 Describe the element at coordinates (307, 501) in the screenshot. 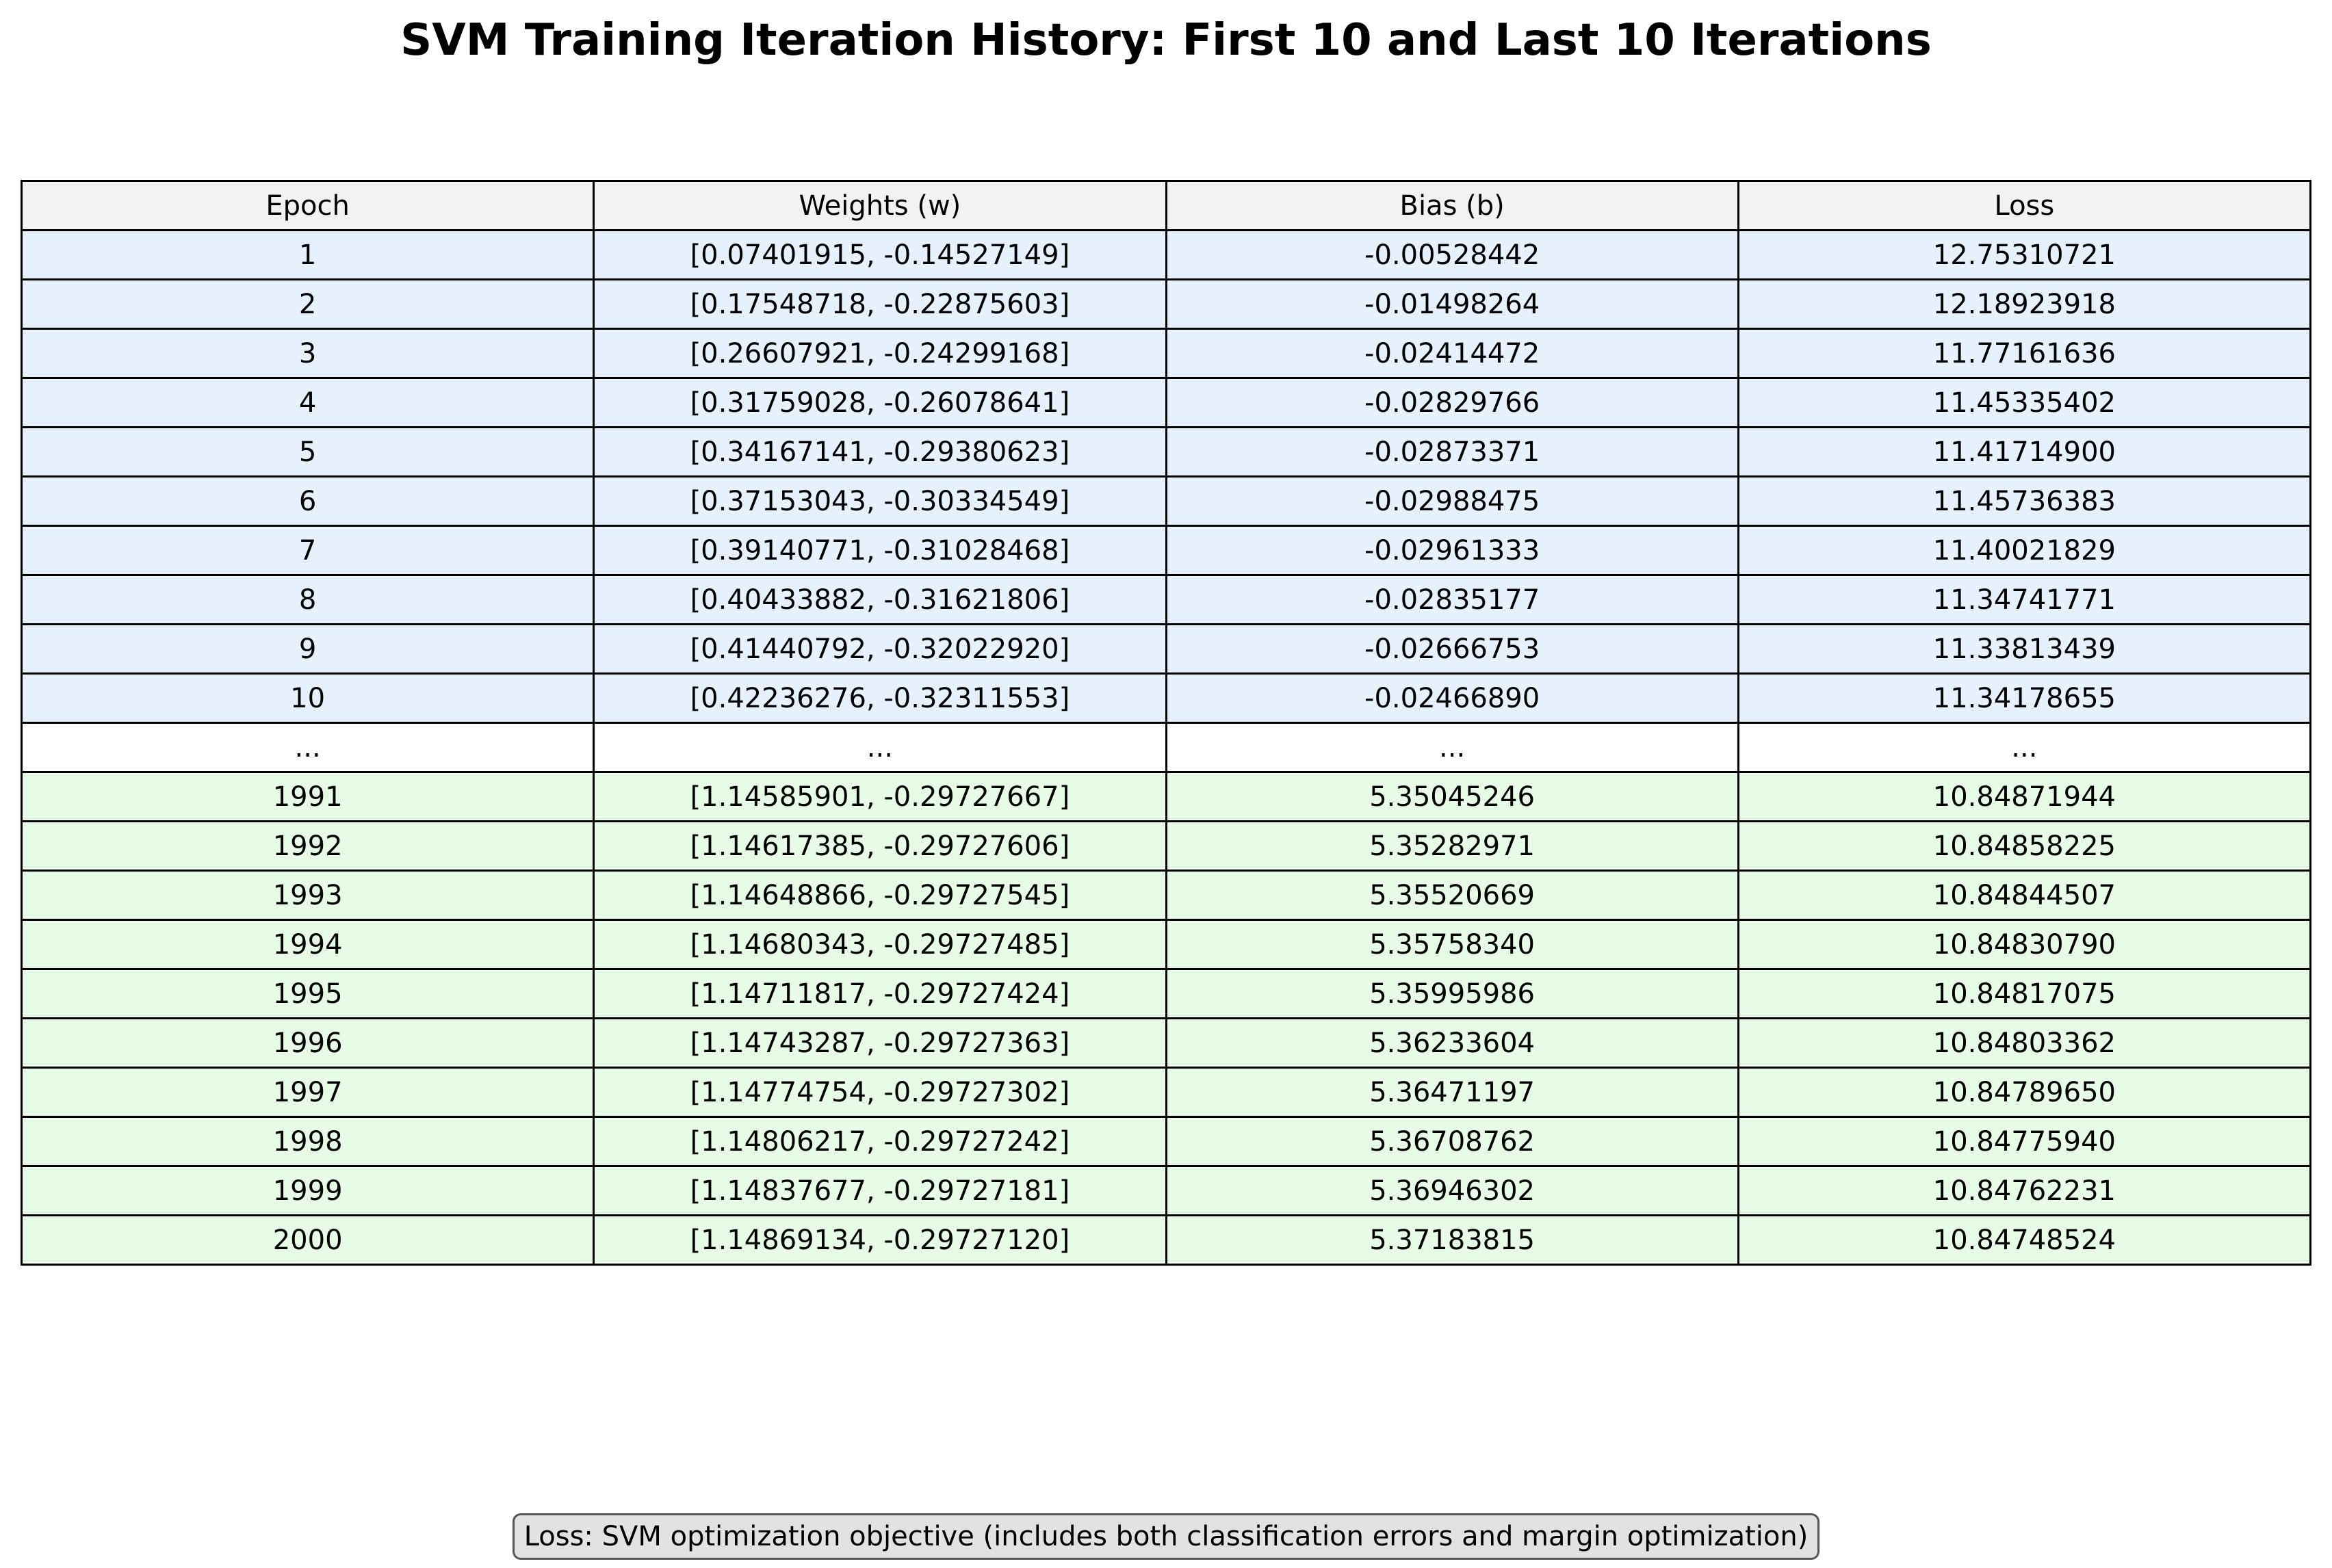

I see `cell-epoch: 6` at that location.